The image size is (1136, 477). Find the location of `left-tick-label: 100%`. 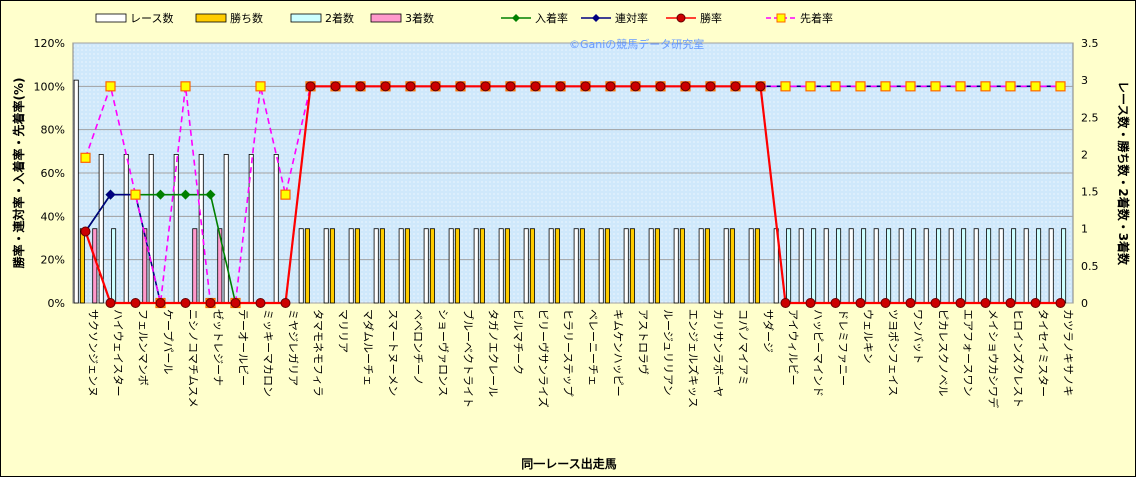

left-tick-label: 100% is located at coordinates (49, 86).